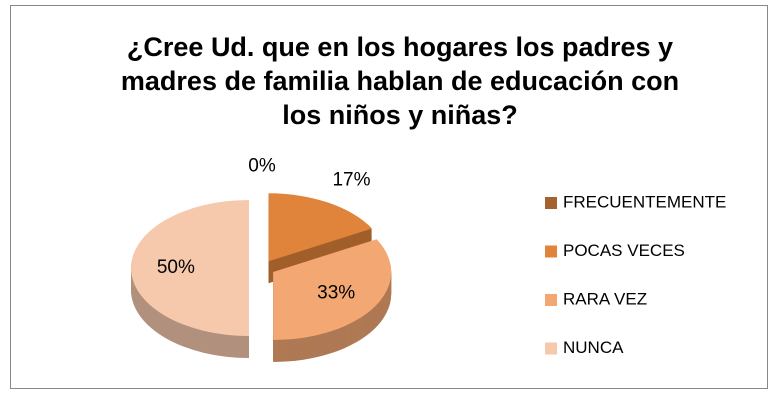 This screenshot has height=400, width=779. What do you see at coordinates (262, 165) in the screenshot?
I see `data-label: 0%` at bounding box center [262, 165].